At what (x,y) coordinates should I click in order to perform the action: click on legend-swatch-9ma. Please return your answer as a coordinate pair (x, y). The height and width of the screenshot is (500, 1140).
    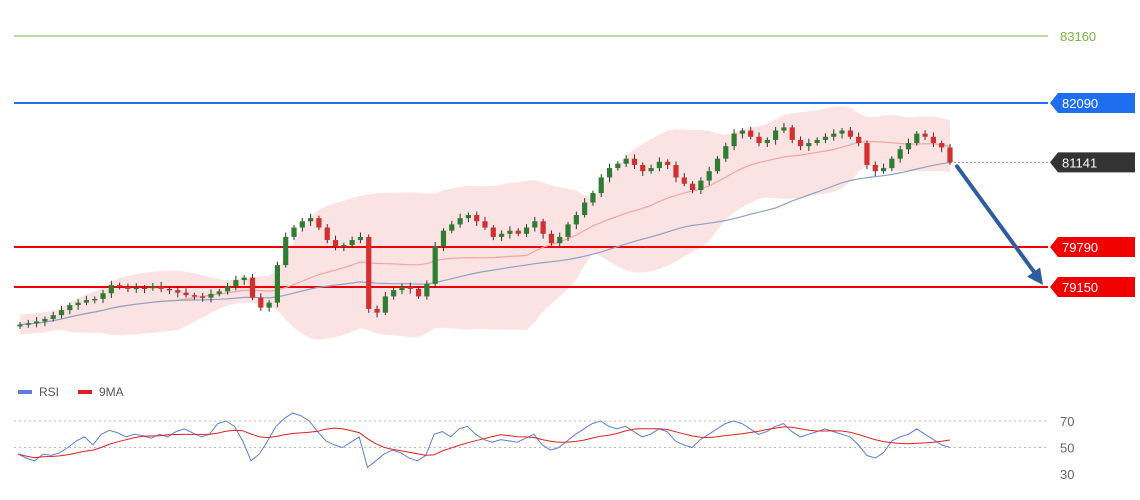
    Looking at the image, I should click on (85, 392).